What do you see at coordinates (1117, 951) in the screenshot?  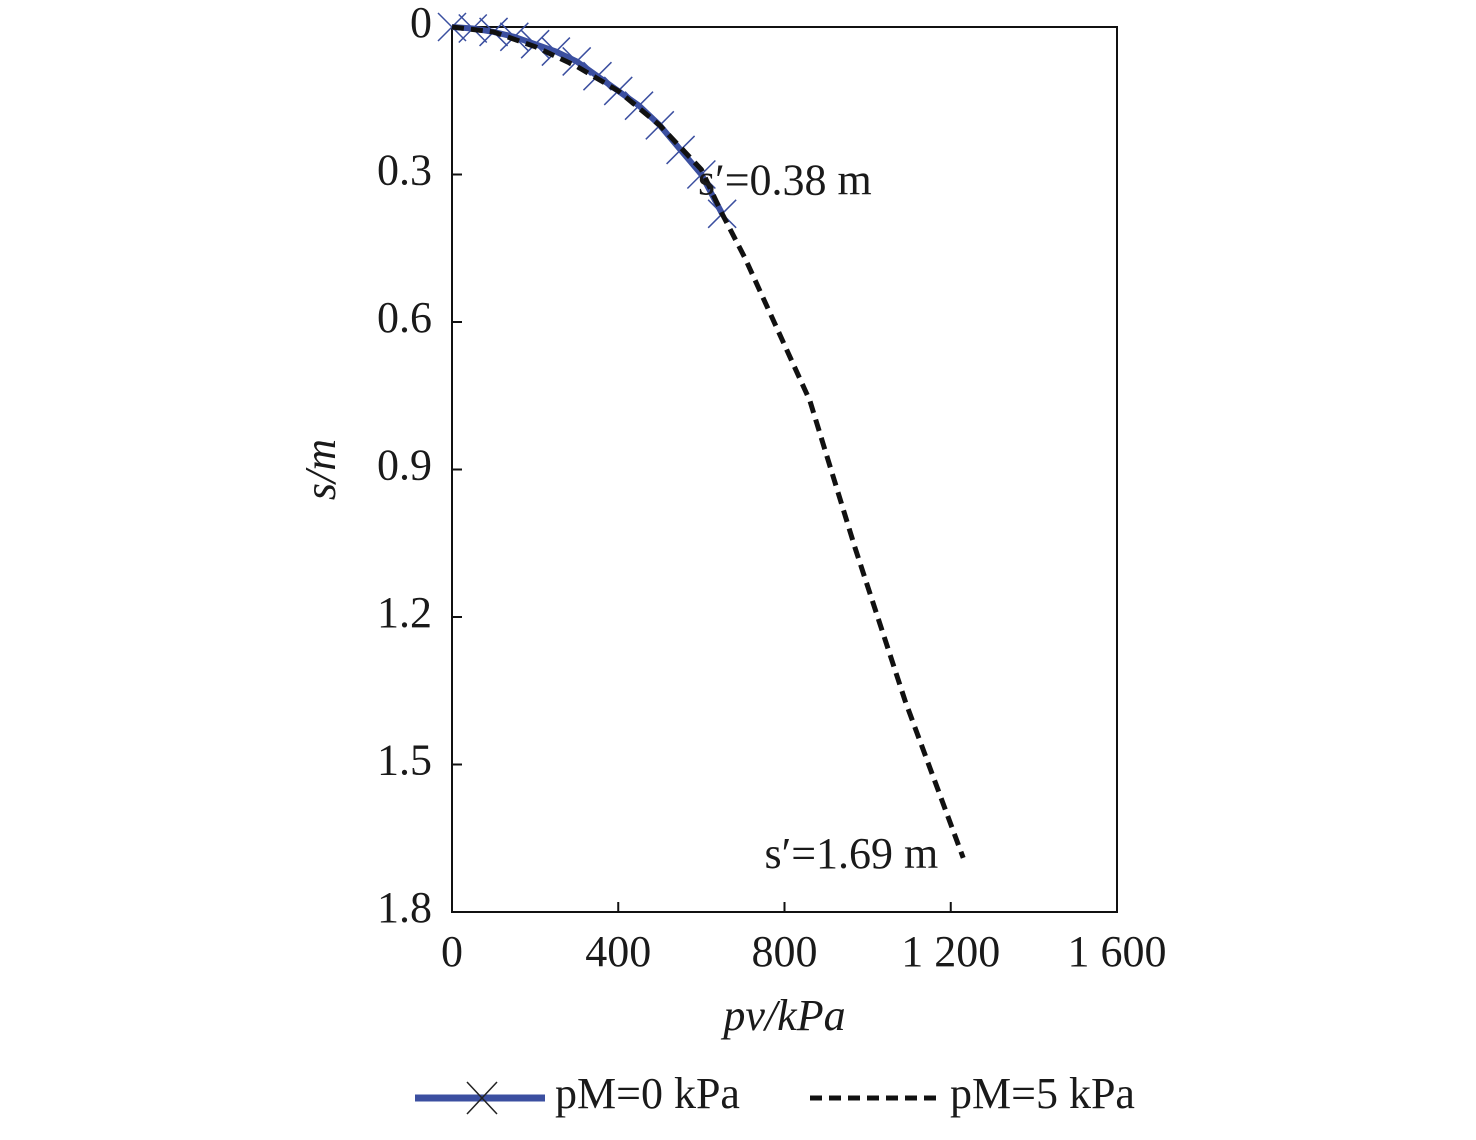 I see `x-tick-label: 1 600` at bounding box center [1117, 951].